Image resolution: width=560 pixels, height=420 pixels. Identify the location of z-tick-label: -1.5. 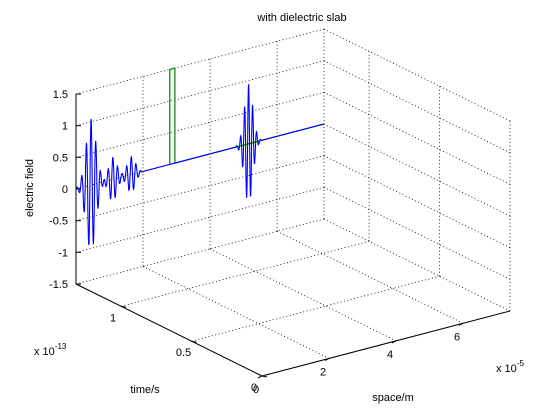
(58, 285).